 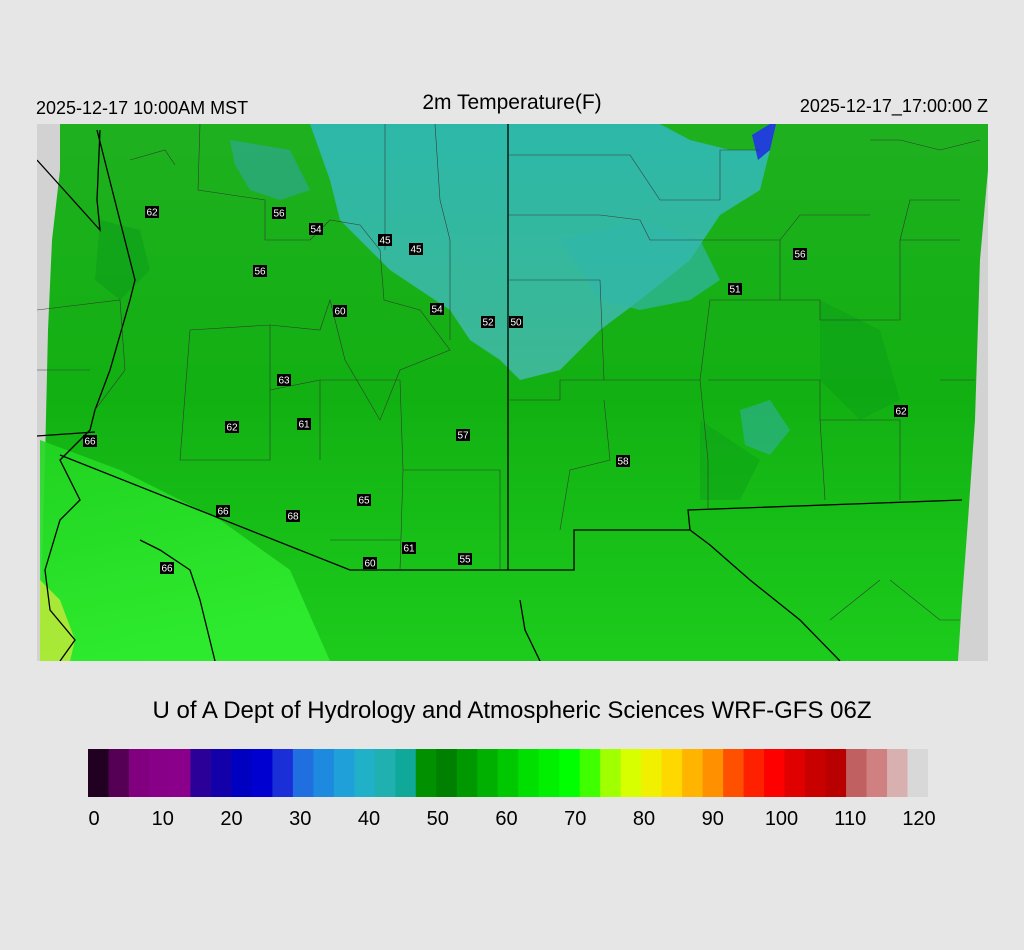 What do you see at coordinates (512, 102) in the screenshot?
I see `map-title: 2m Temperature(F)` at bounding box center [512, 102].